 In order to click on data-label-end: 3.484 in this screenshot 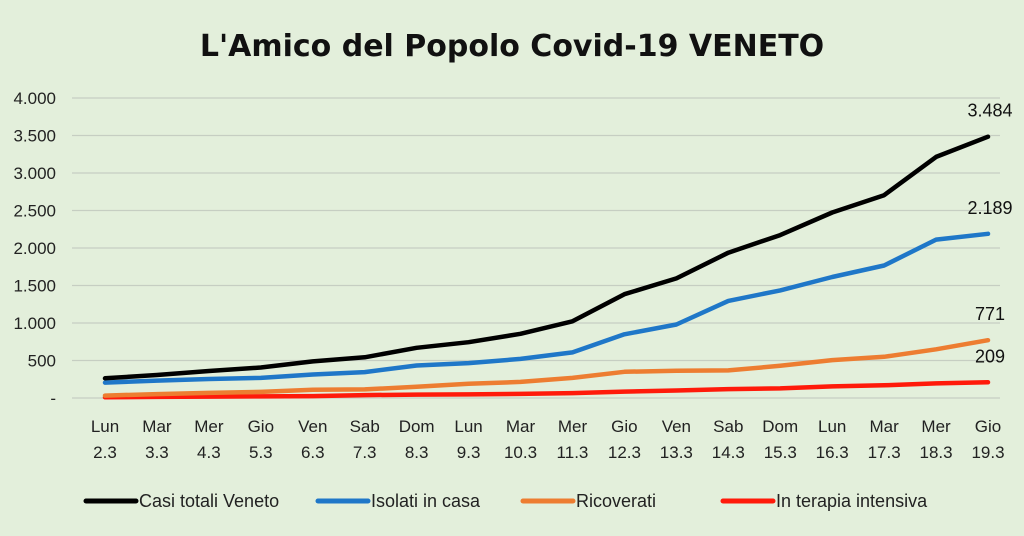, I will do `click(989, 111)`.